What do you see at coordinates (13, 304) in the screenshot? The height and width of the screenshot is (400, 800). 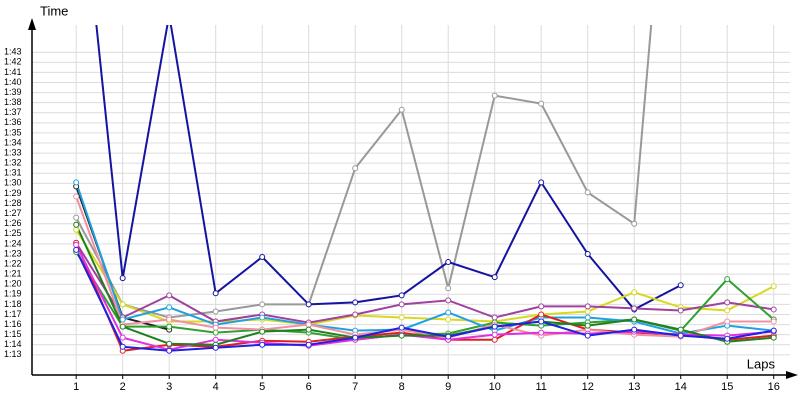 I see `y-tick-label: 1:18` at bounding box center [13, 304].